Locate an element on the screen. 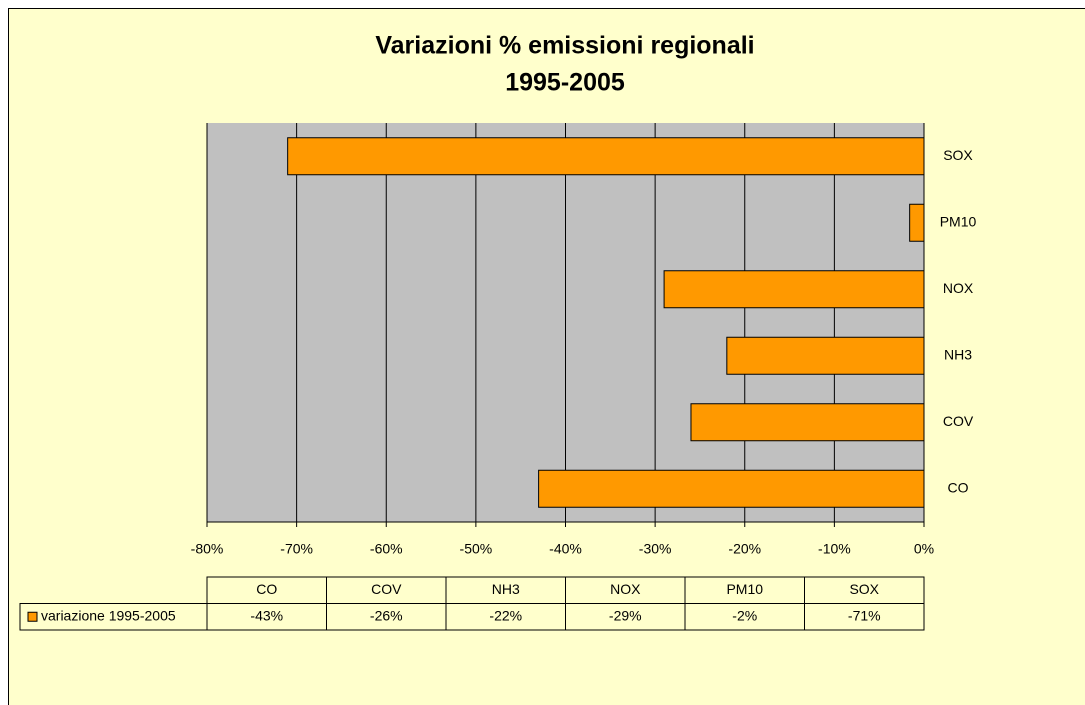 This screenshot has width=1085, height=705. table-header: NH3 is located at coordinates (506, 589).